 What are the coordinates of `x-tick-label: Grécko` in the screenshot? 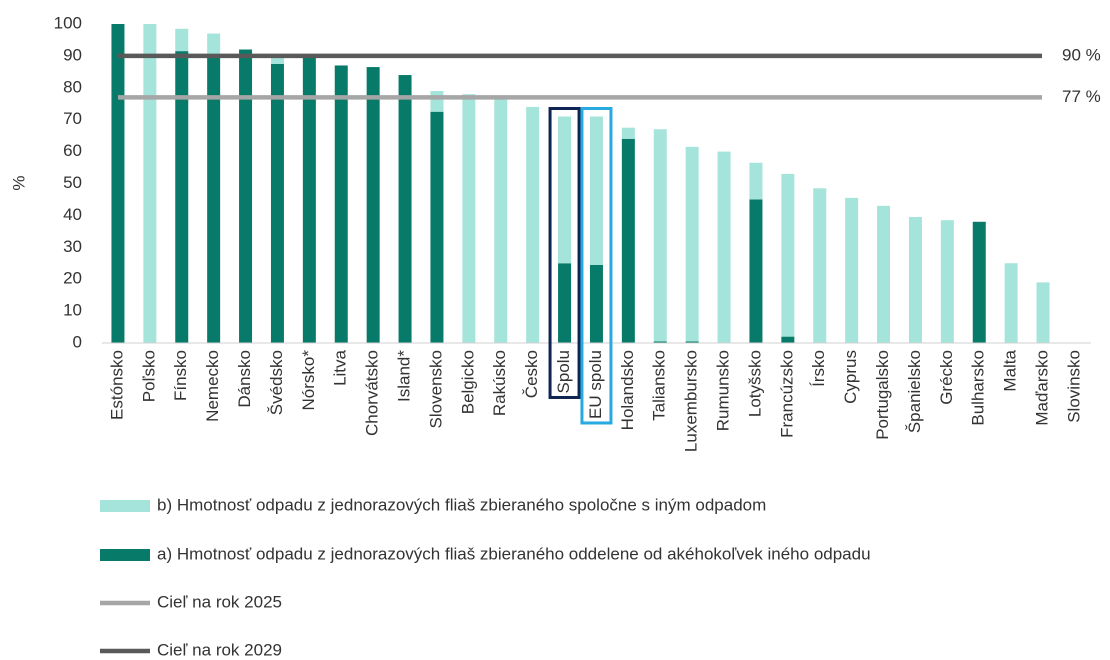 It's located at (946, 377).